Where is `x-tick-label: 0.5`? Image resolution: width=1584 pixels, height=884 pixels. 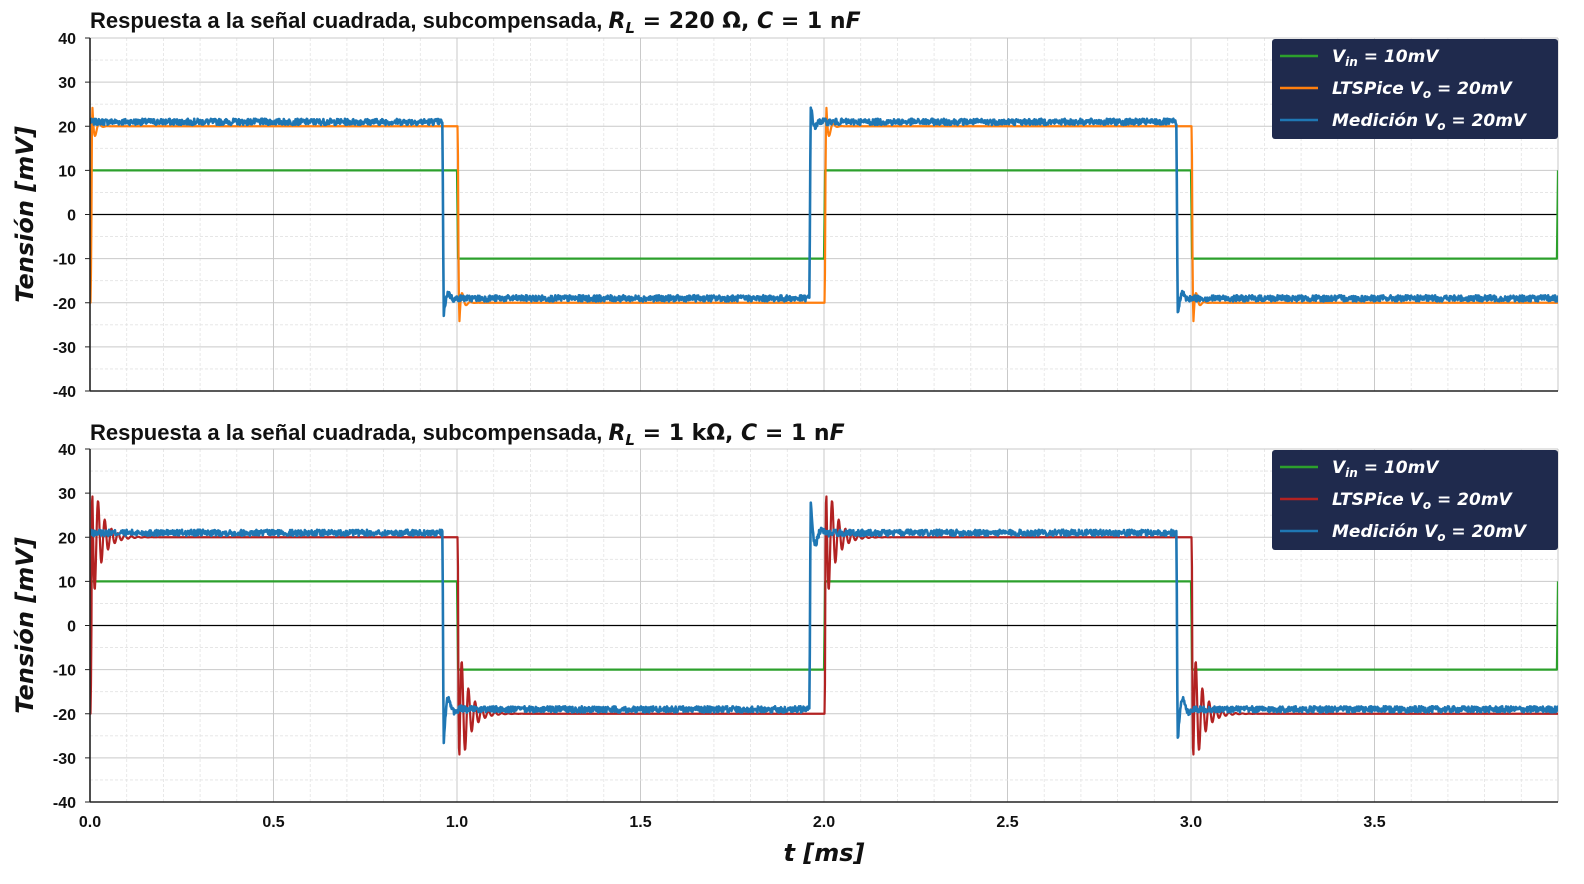 x-tick-label: 0.5 is located at coordinates (273, 822).